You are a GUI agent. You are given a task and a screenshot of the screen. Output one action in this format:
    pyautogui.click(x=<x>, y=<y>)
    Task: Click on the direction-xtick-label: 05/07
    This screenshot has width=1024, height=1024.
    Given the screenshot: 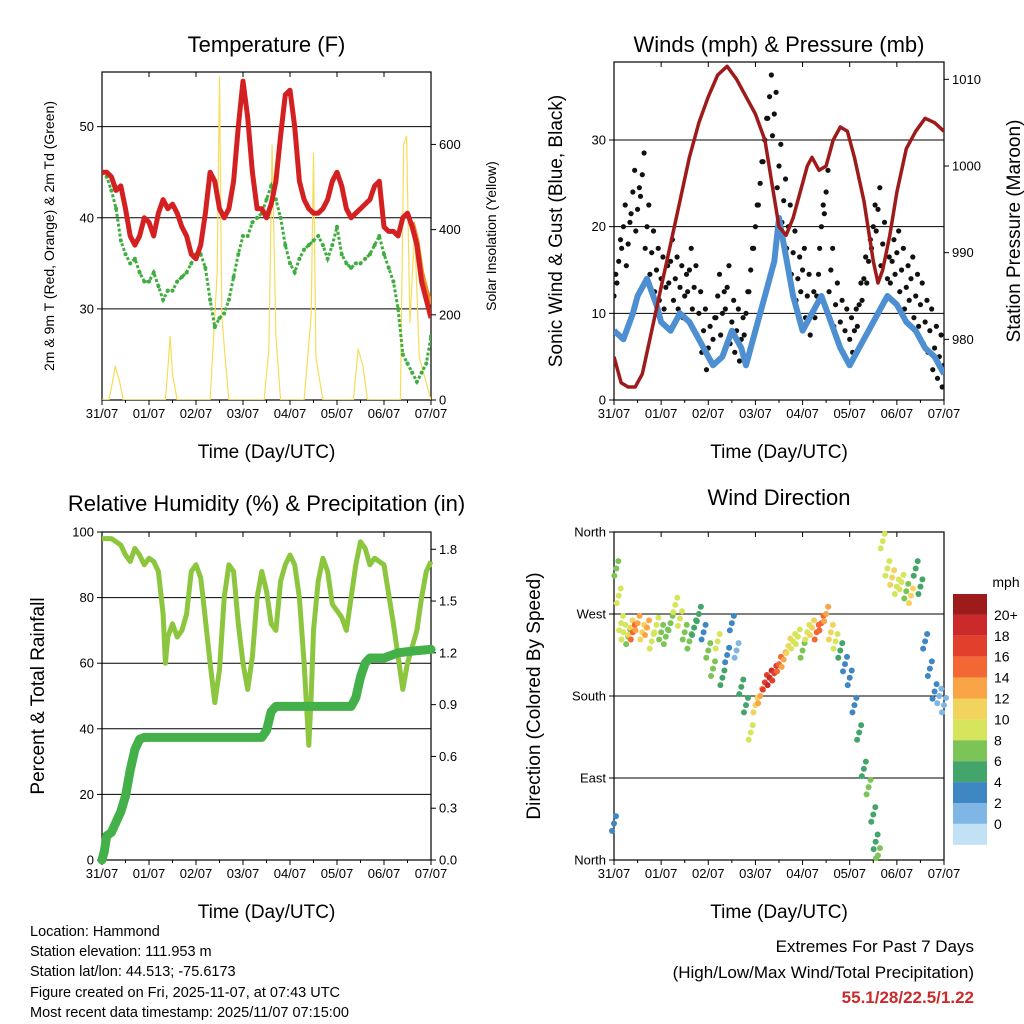 What is the action you would take?
    pyautogui.click(x=849, y=873)
    